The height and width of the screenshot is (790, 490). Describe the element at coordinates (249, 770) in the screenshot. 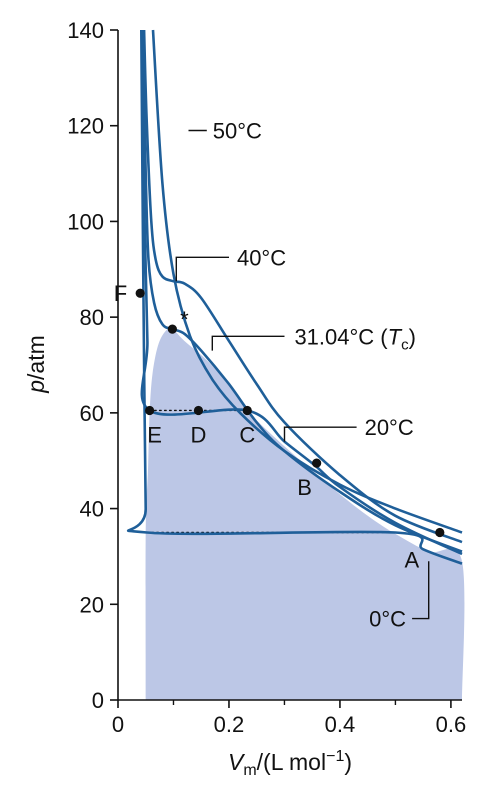

I see `x-axis-label-subscript: m` at that location.